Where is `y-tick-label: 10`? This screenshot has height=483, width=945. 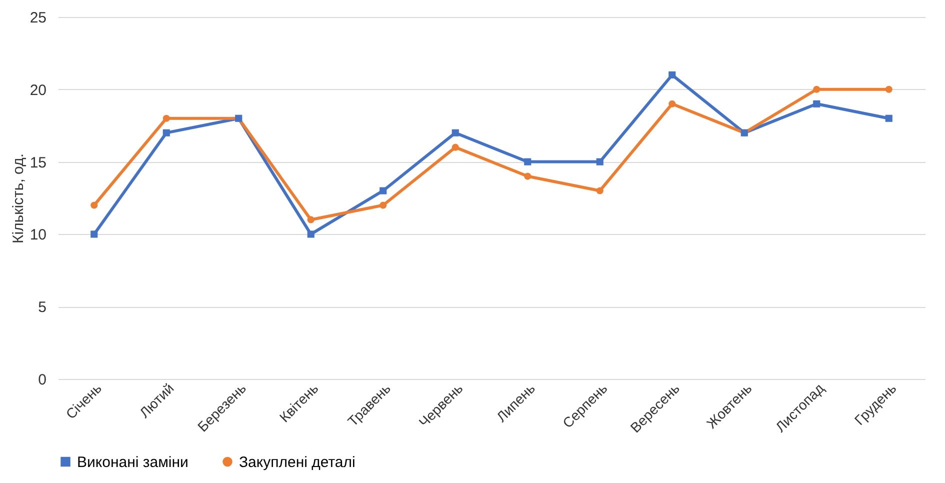 y-tick-label: 10 is located at coordinates (38, 235).